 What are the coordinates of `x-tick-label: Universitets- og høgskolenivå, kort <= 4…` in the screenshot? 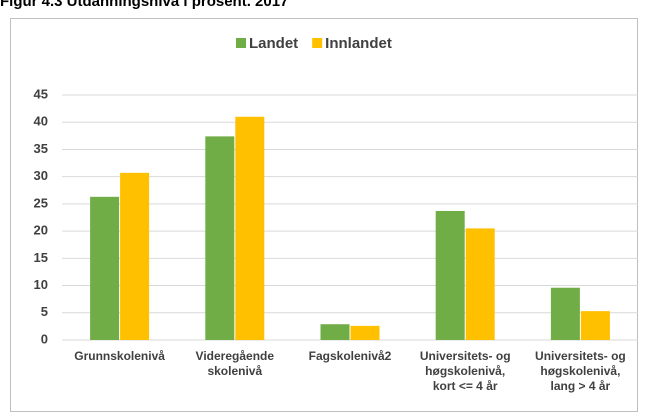 It's located at (465, 371).